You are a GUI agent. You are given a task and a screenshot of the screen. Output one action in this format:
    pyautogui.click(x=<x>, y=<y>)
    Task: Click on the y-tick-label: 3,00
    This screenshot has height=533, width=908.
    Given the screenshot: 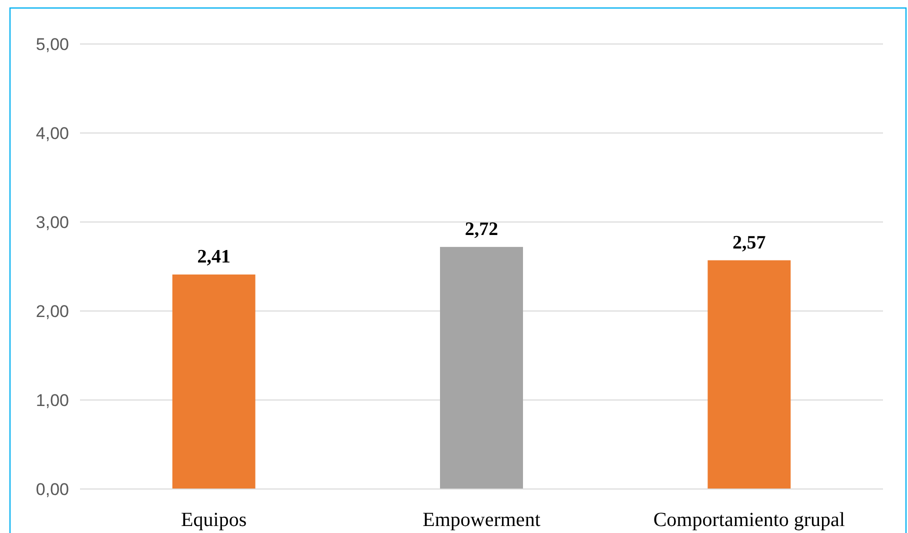 What is the action you would take?
    pyautogui.click(x=52, y=222)
    